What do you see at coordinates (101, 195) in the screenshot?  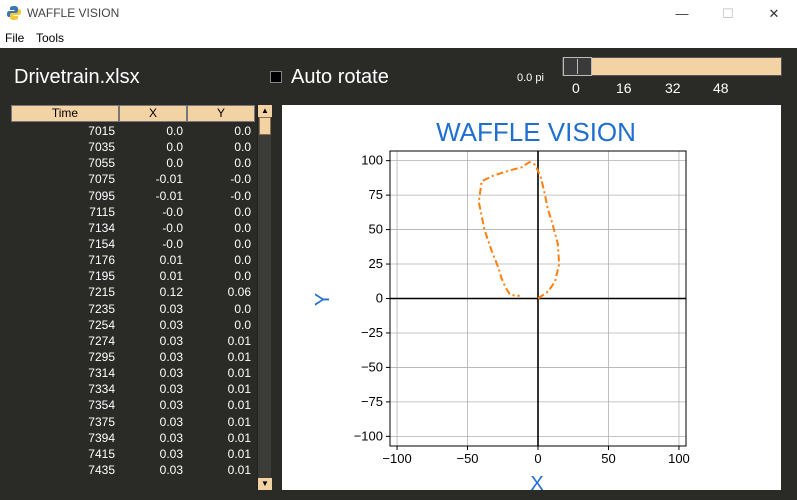 I see `cell-time: 7095` at bounding box center [101, 195].